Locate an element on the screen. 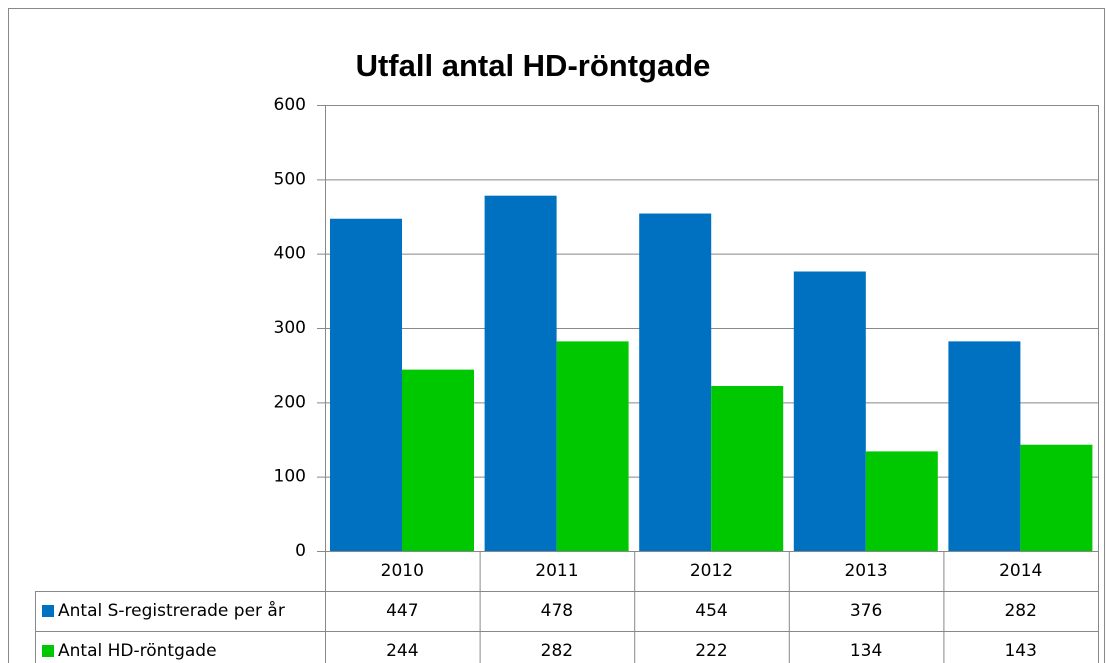 This screenshot has height=663, width=1107. table-value: 478 is located at coordinates (557, 611).